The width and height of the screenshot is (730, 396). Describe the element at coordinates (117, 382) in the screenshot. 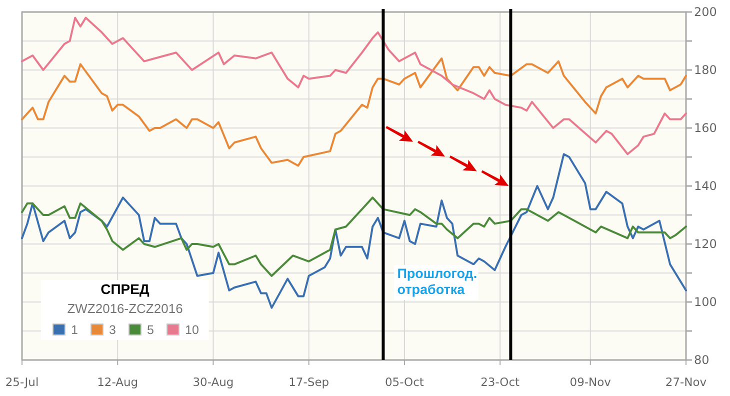

I see `x-tick-label: 12-Aug` at that location.